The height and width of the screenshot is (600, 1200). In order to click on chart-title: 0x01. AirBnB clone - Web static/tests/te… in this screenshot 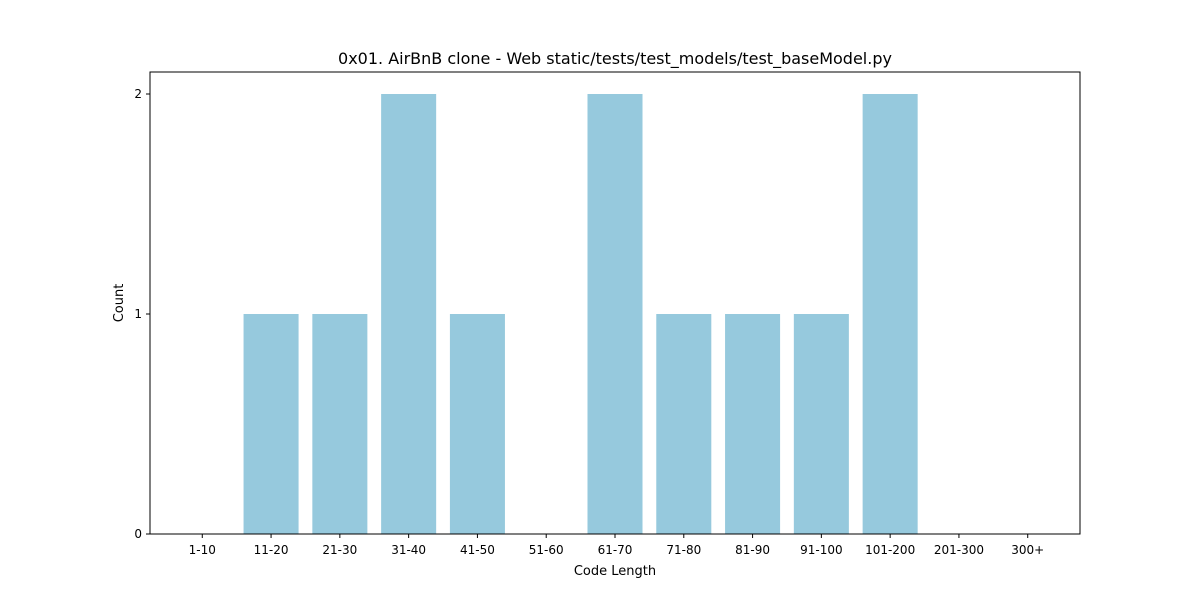, I will do `click(615, 59)`.